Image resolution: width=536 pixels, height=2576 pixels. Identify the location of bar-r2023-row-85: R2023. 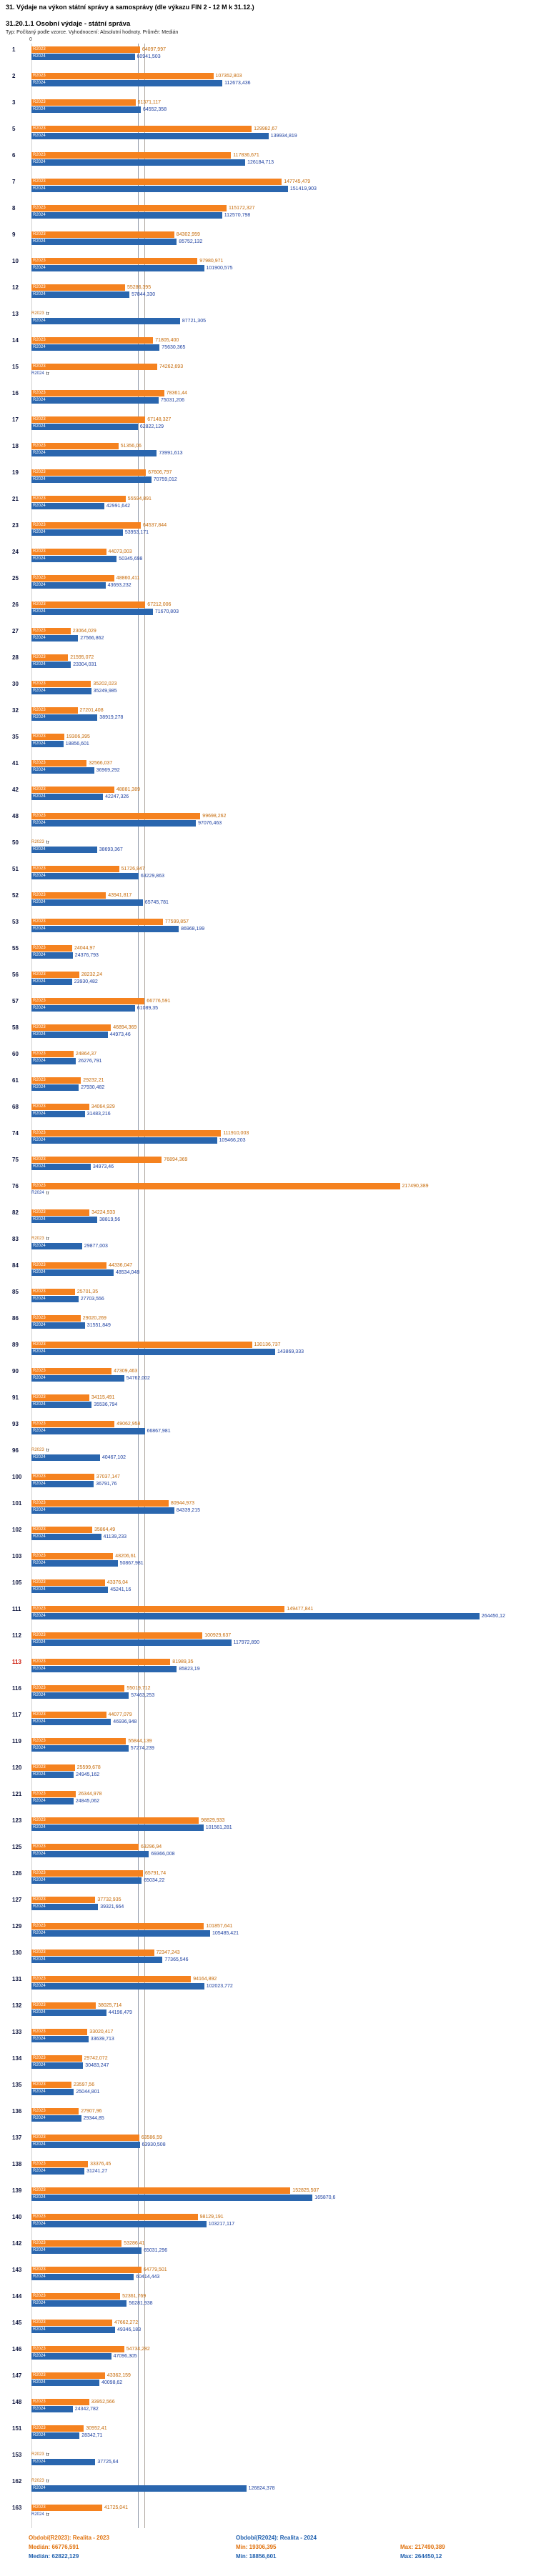
(53, 1292).